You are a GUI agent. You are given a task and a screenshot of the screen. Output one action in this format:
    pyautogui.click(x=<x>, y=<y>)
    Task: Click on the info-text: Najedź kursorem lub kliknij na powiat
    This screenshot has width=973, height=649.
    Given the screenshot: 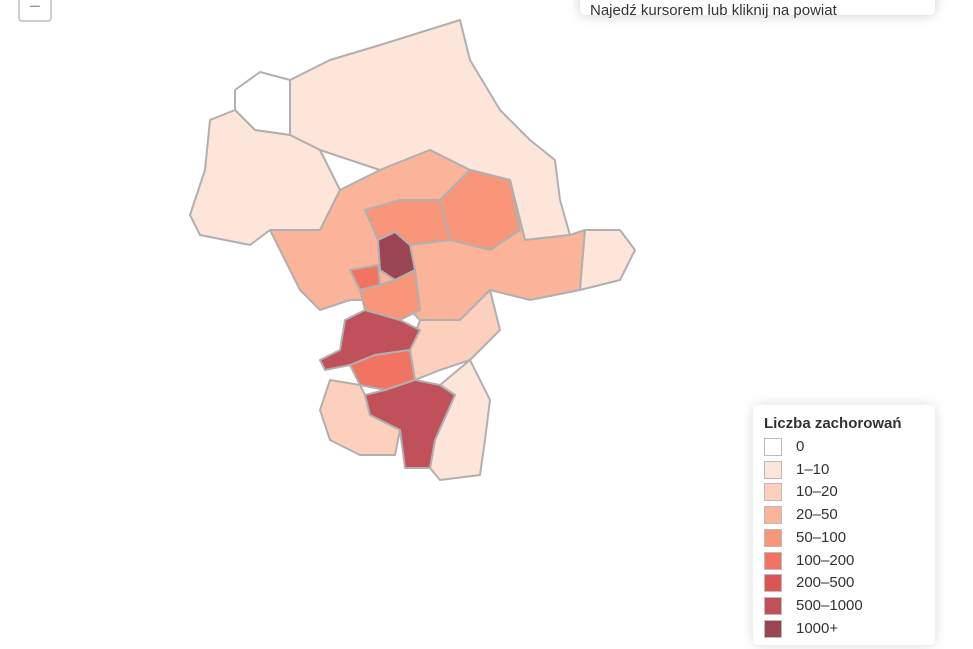 What is the action you would take?
    pyautogui.click(x=713, y=10)
    